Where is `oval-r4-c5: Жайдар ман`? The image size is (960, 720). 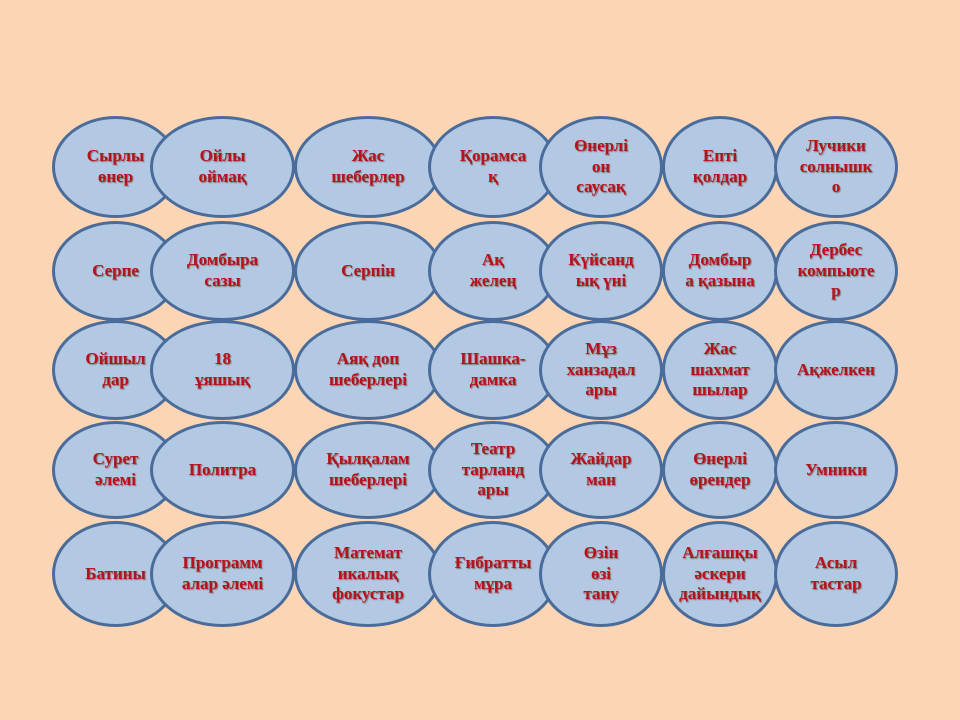 oval-r4-c5: Жайдар ман is located at coordinates (601, 470).